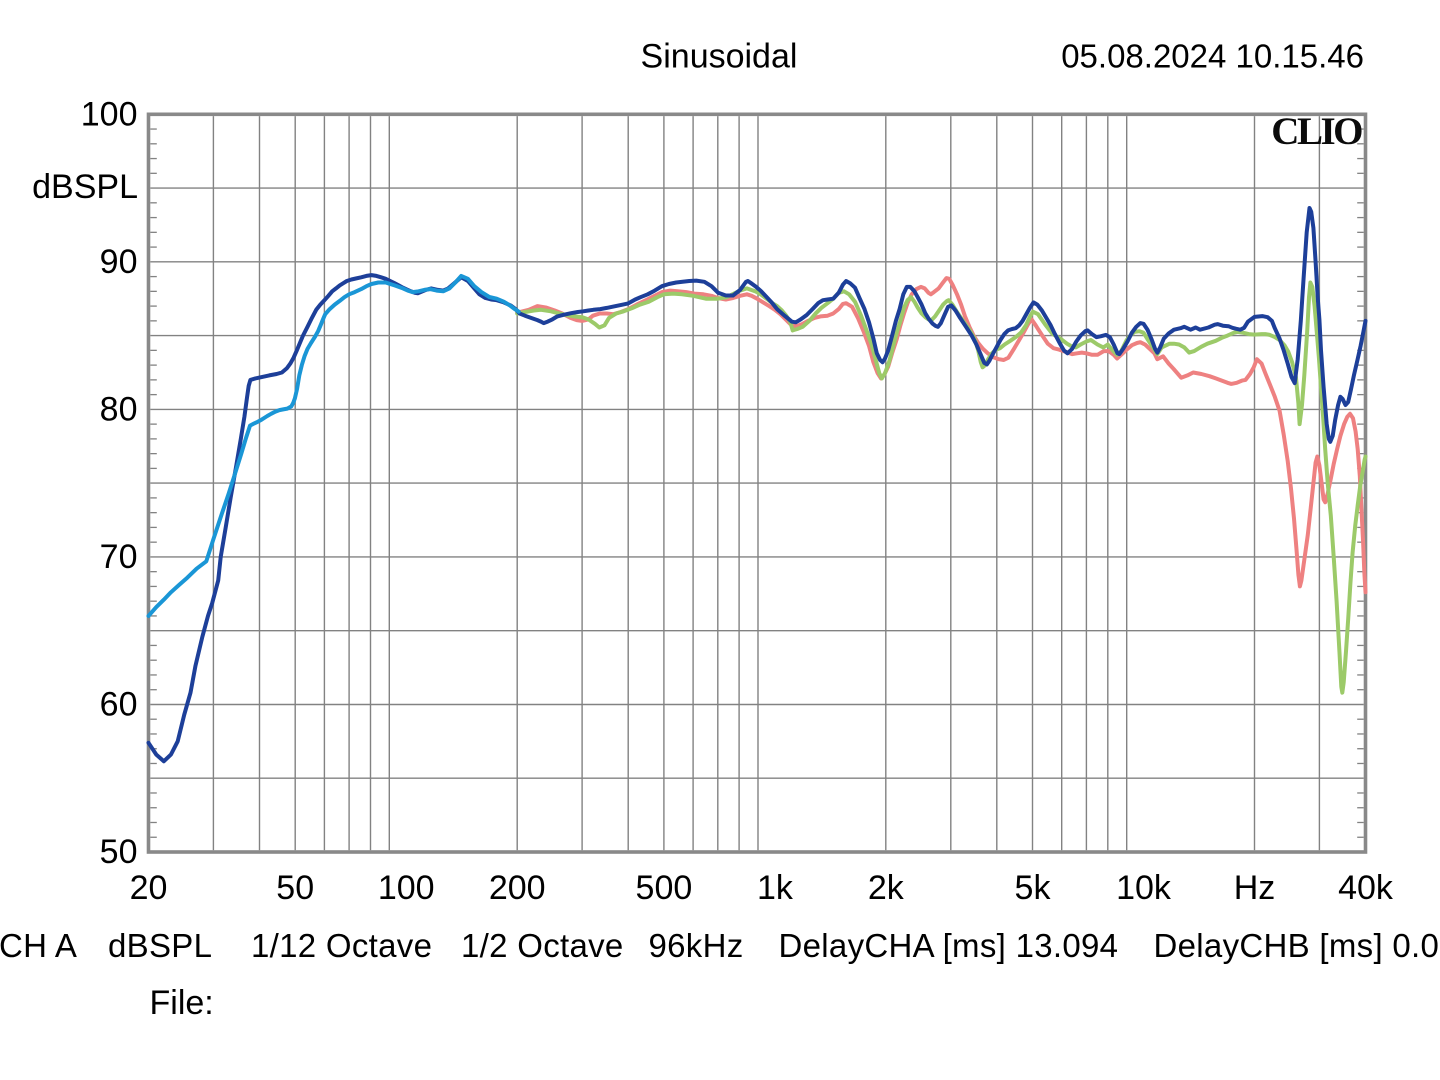  Describe the element at coordinates (949, 945) in the screenshot. I see `svg-text: DelayCHA [ms] 13.094` at that location.